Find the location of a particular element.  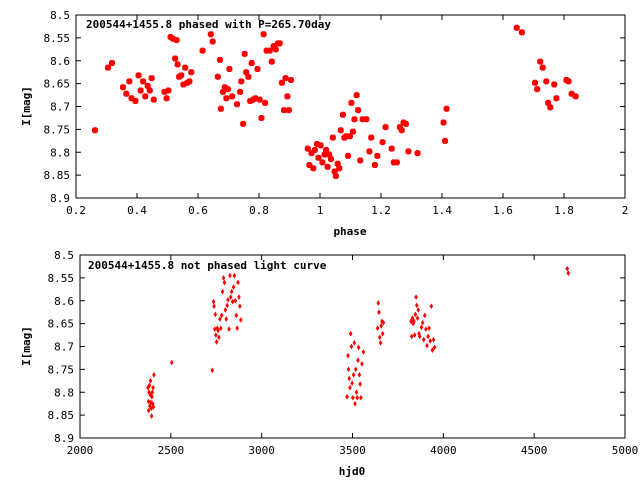

y-tick-label: 8.6 is located at coordinates (60, 61).